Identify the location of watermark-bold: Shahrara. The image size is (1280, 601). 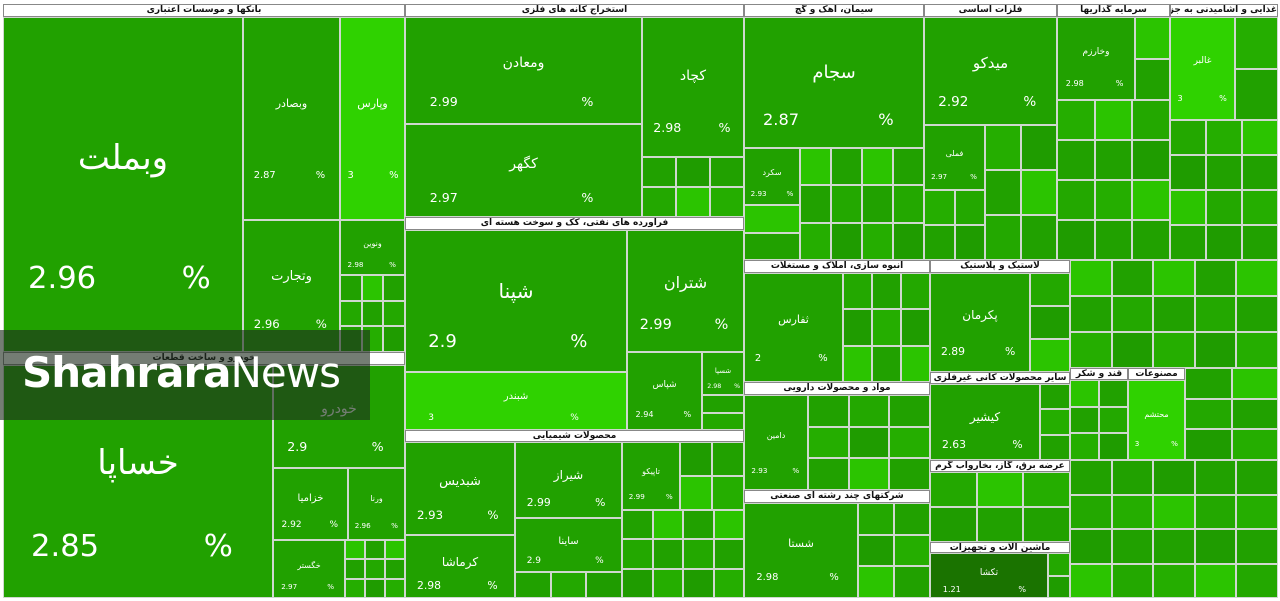
(127, 372).